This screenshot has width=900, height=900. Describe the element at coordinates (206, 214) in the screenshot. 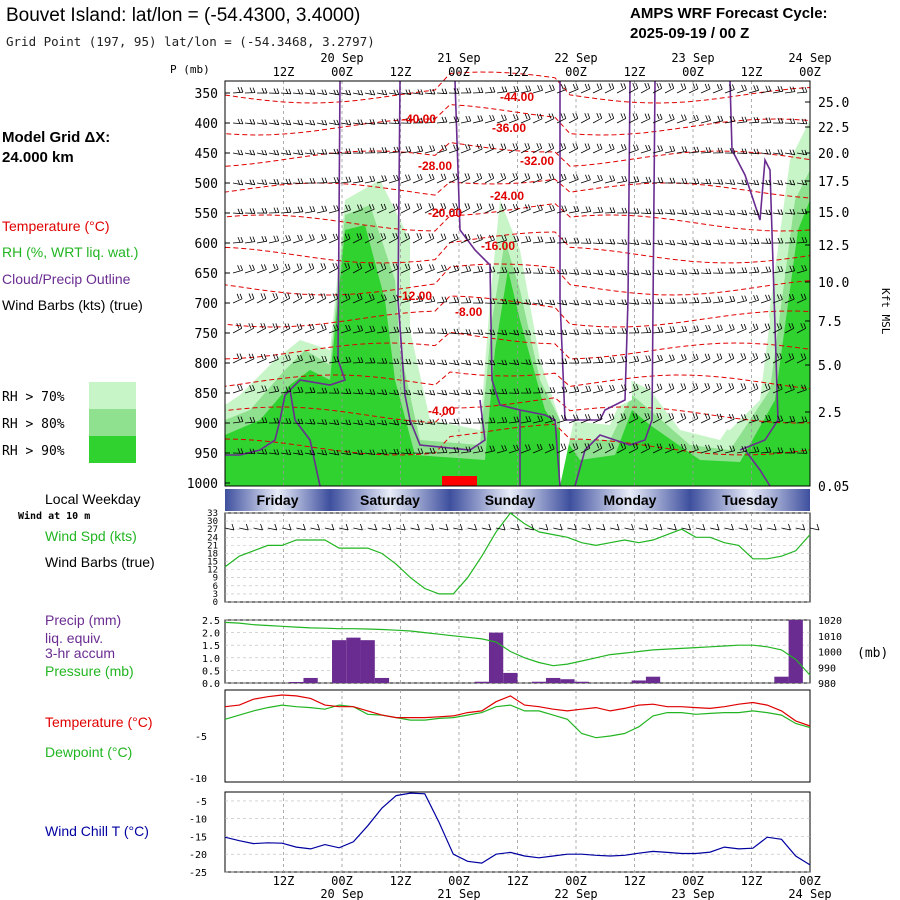

I see `pressure-tick-label: 550` at that location.